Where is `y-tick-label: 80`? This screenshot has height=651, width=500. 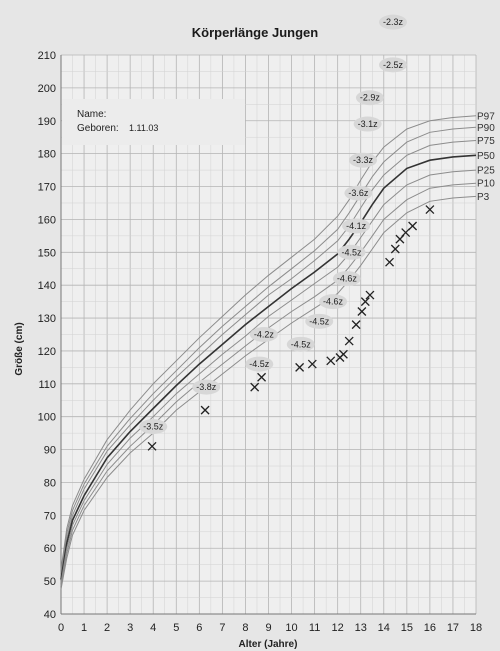 y-tick-label: 80 is located at coordinates (50, 483).